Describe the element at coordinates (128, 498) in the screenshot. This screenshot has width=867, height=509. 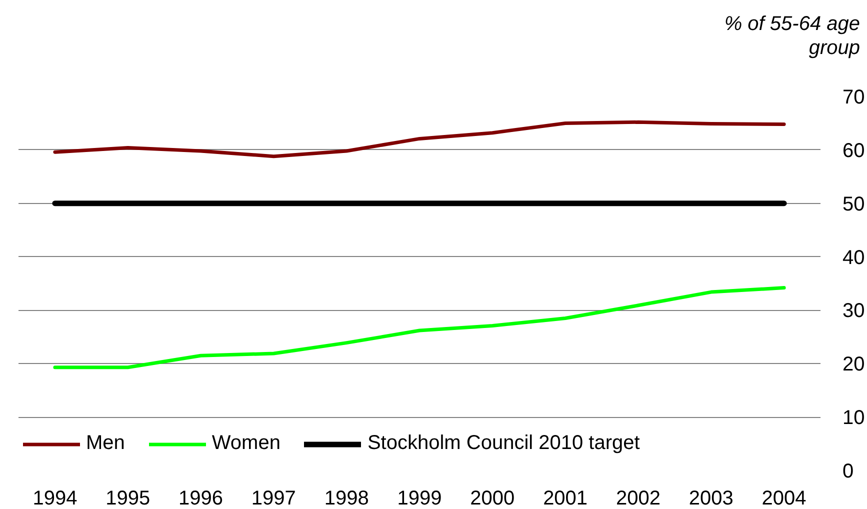
I see `x-tick-label: 1995` at that location.